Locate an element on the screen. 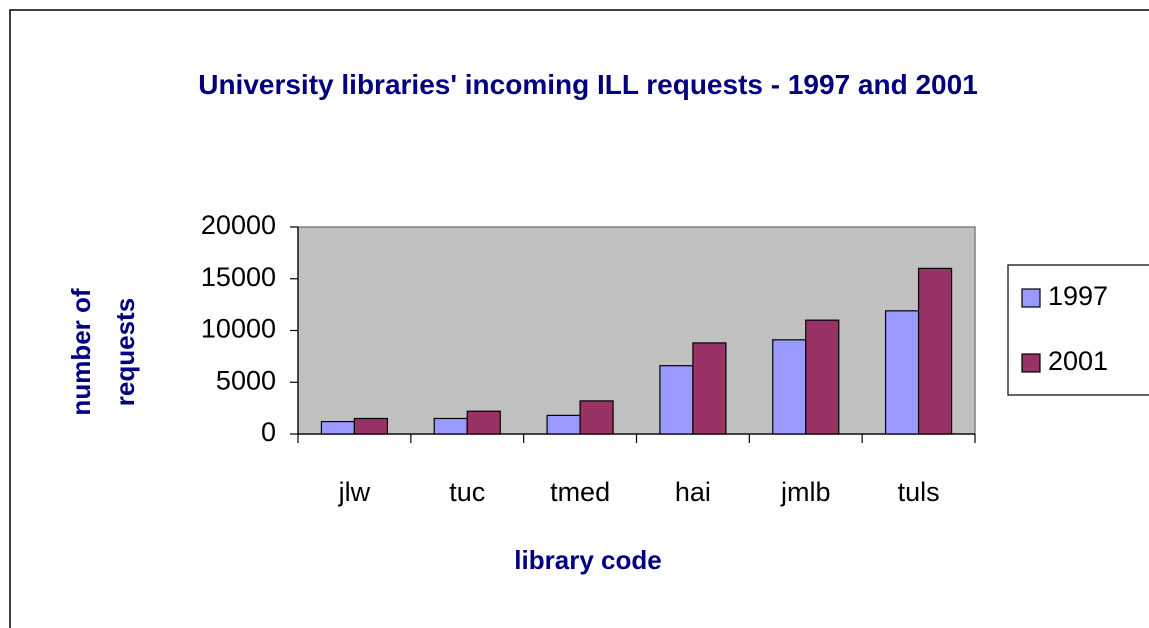  x-tick-label: tuls is located at coordinates (919, 492).